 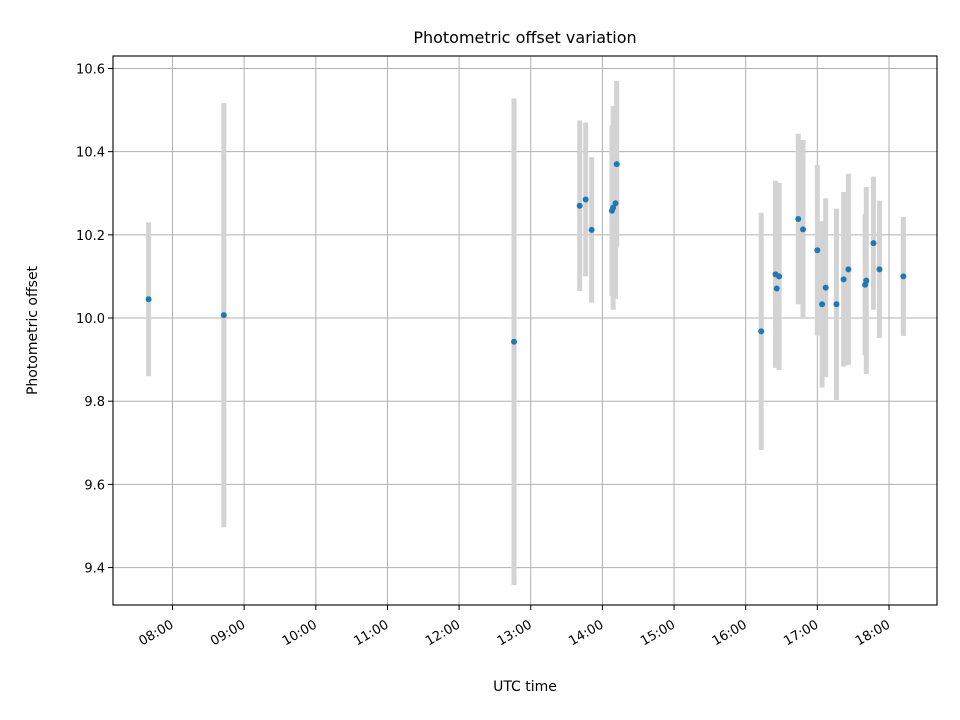 I want to click on y-axis: 9.4 9.6 9.8 10.0 10.2 10.4 10.6, so click(x=94, y=319).